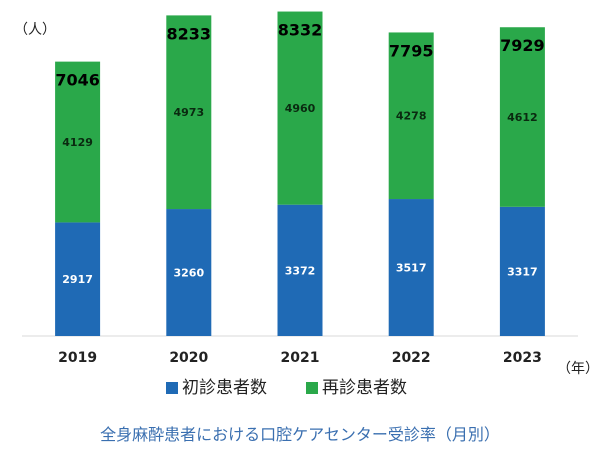 The width and height of the screenshot is (600, 461). I want to click on x-tick-2020: 2020, so click(188, 358).